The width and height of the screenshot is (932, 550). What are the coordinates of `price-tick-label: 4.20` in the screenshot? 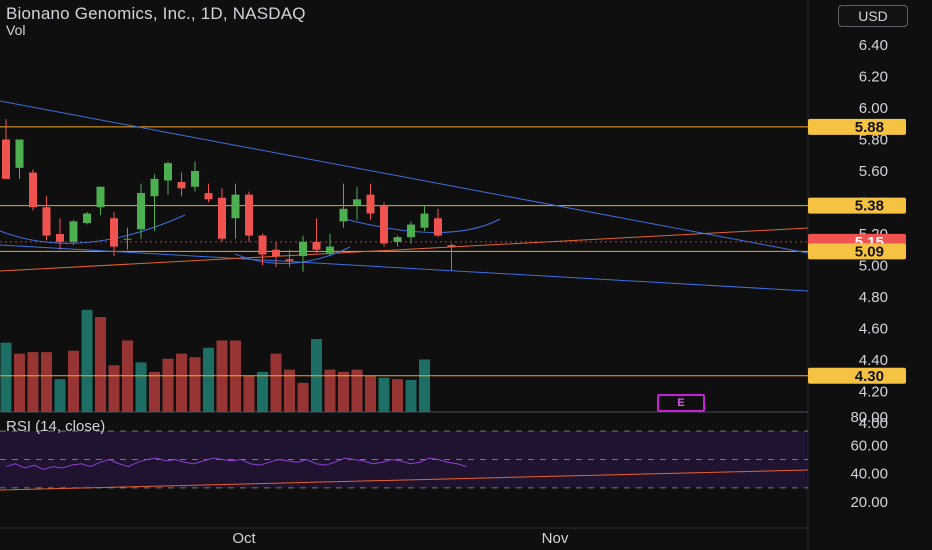 It's located at (873, 392).